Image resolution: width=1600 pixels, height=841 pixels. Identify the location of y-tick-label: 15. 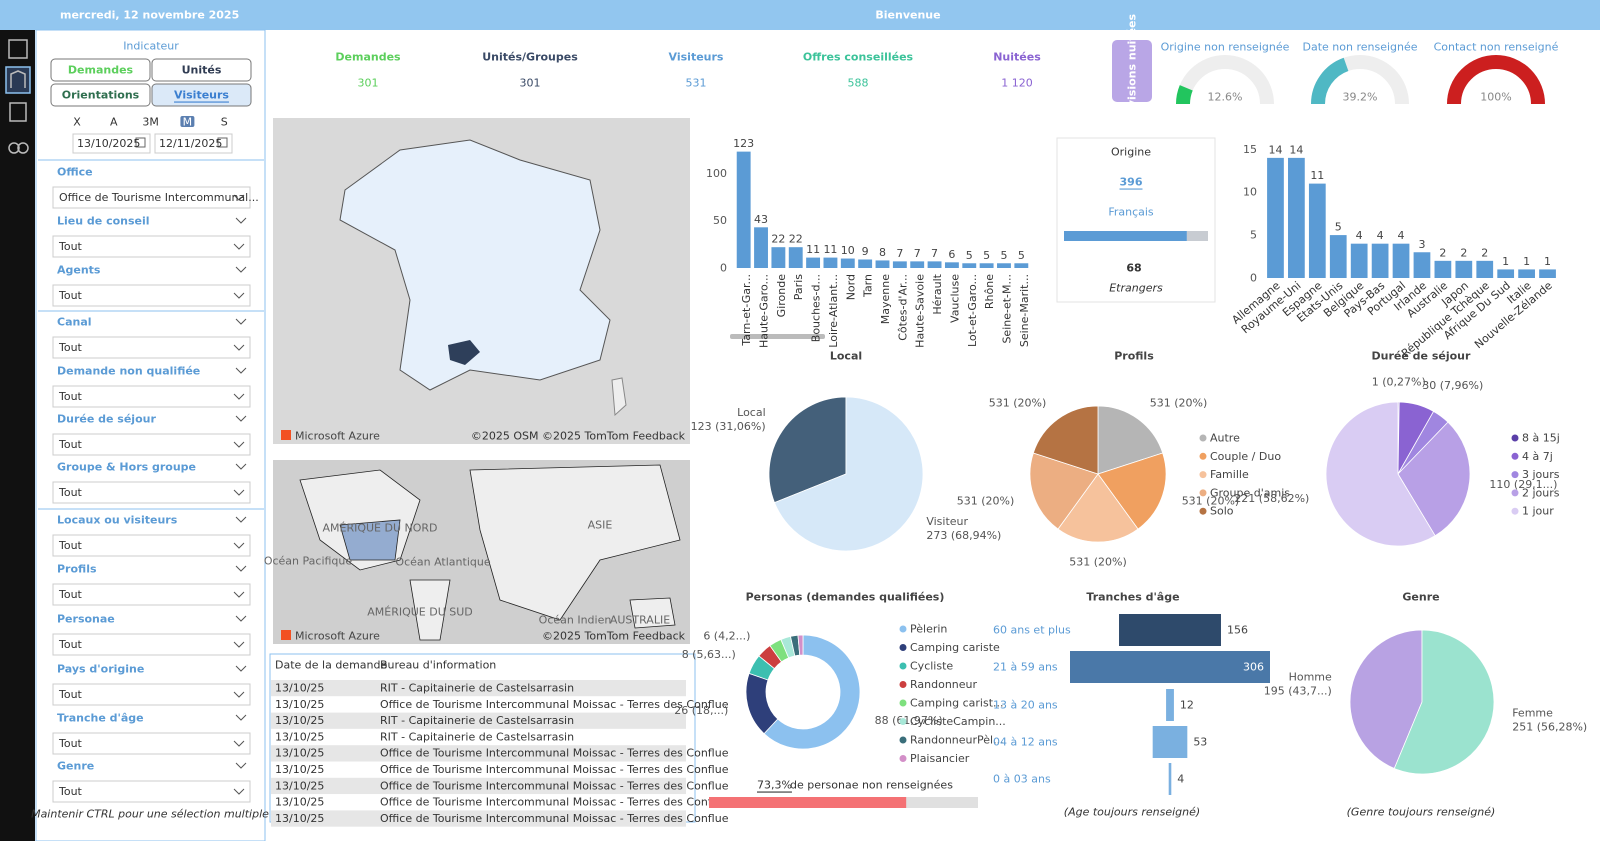
(1250, 149).